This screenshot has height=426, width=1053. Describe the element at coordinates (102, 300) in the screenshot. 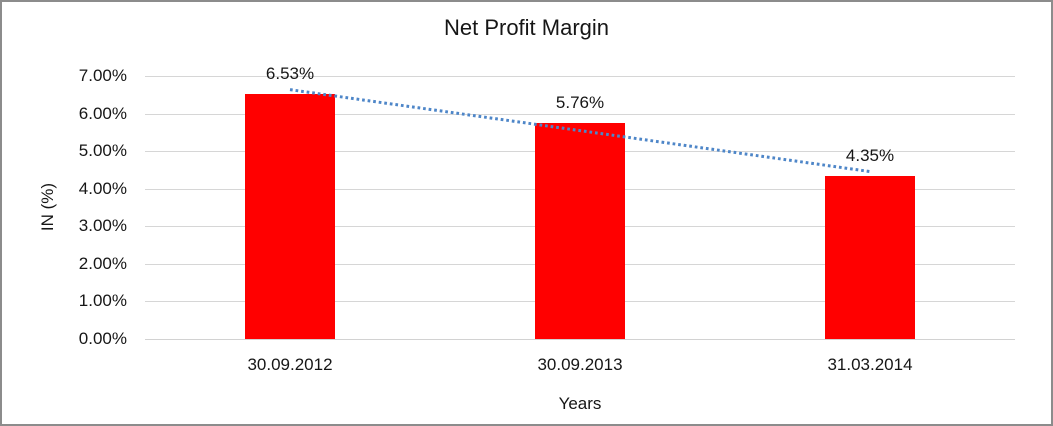

I see `y-tick-label: 1.00%` at that location.